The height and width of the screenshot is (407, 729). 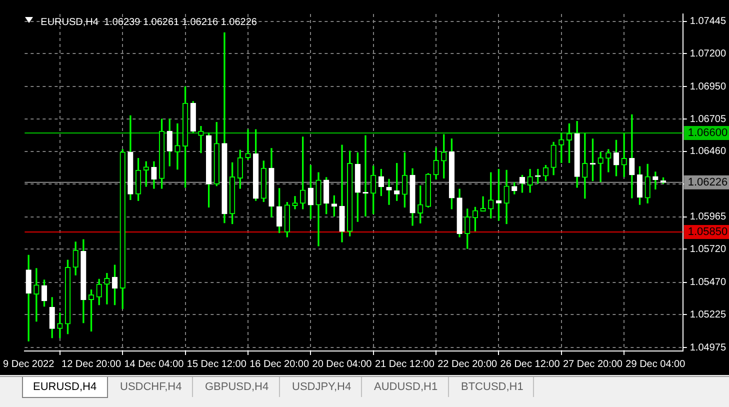 I want to click on x-tick-label: 29 Dec 04:00, so click(x=656, y=364).